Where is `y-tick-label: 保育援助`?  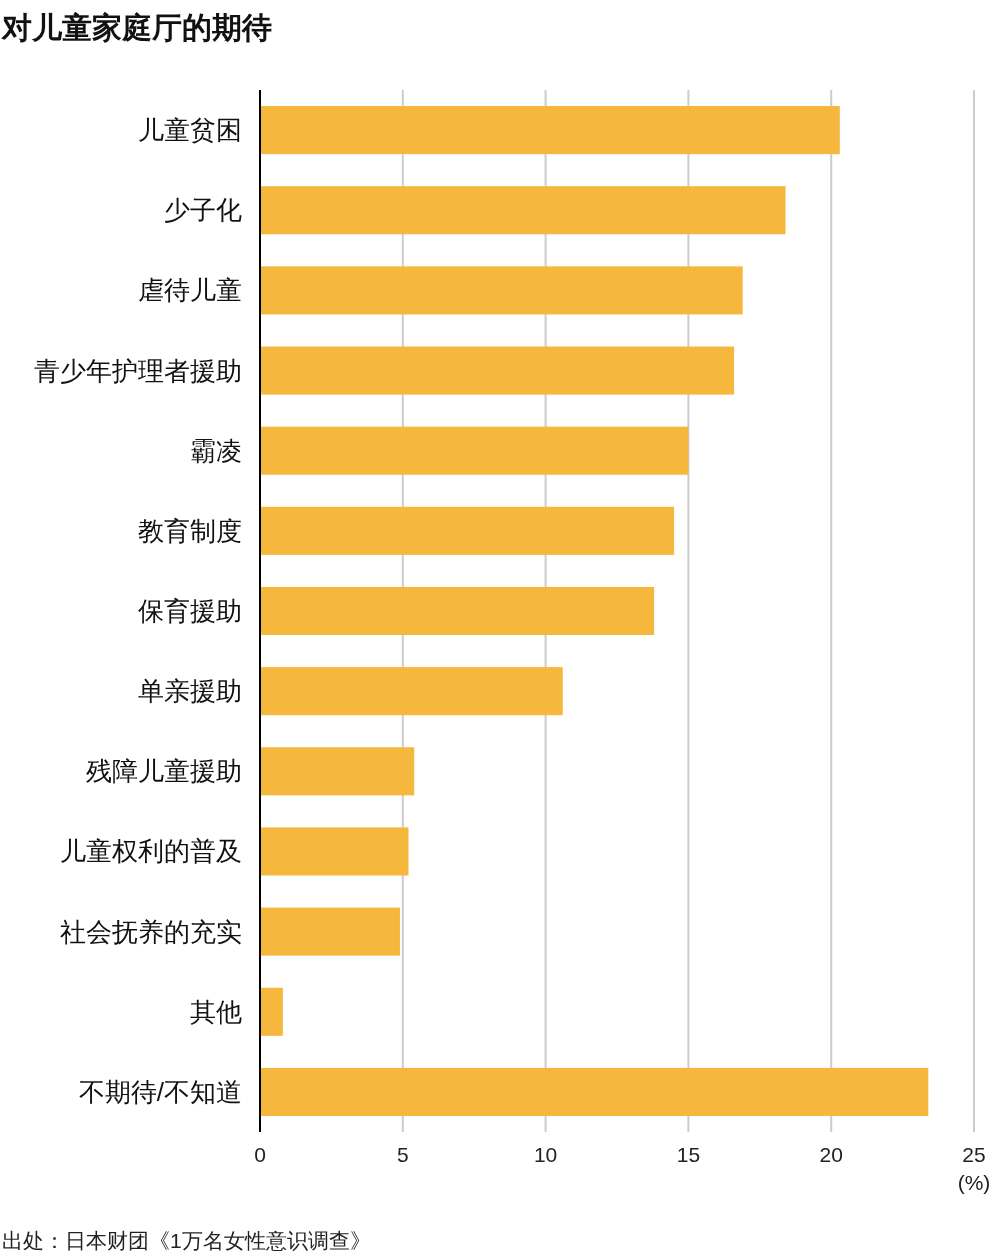 y-tick-label: 保育援助 is located at coordinates (190, 611).